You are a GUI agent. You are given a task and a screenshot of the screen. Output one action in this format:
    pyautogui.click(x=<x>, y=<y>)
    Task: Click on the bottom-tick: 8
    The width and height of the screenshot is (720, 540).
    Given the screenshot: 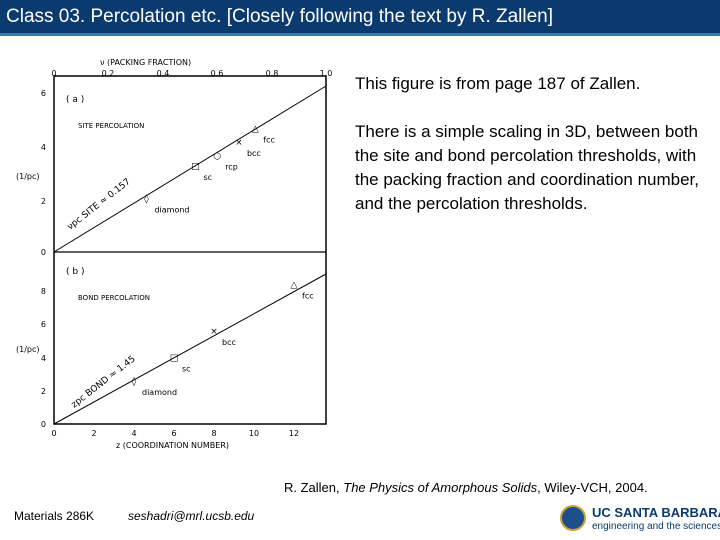 What is the action you would take?
    pyautogui.click(x=213, y=433)
    